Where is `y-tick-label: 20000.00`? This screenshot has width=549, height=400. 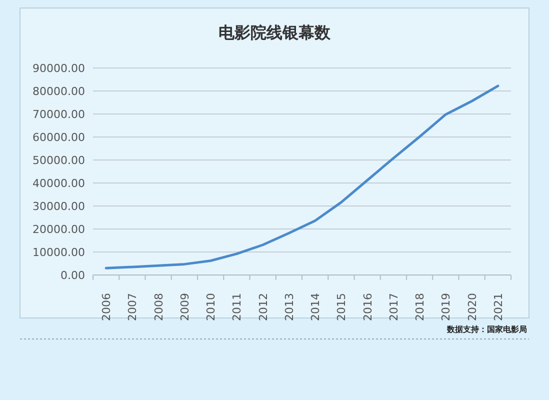
y-tick-label: 20000.00 is located at coordinates (58, 229).